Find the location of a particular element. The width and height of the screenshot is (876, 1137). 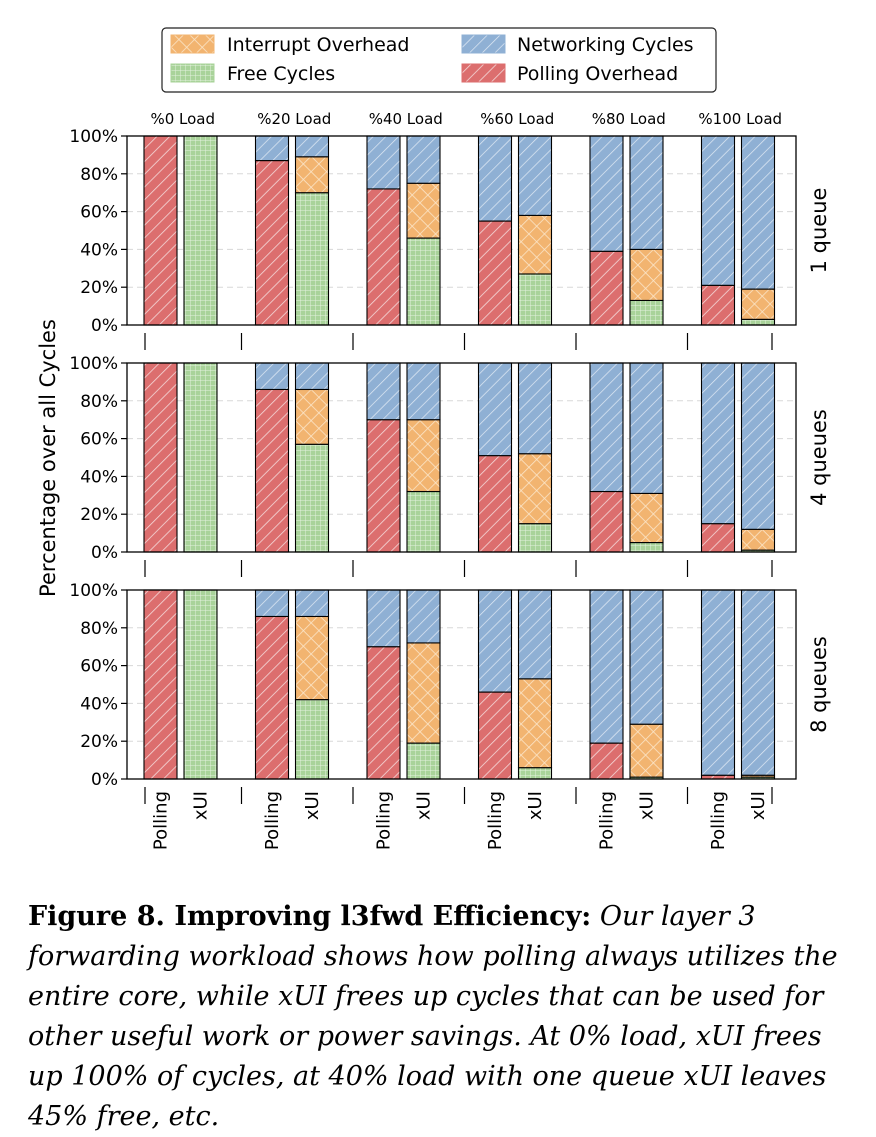

panel-queue-label: 8 queues is located at coordinates (819, 684).